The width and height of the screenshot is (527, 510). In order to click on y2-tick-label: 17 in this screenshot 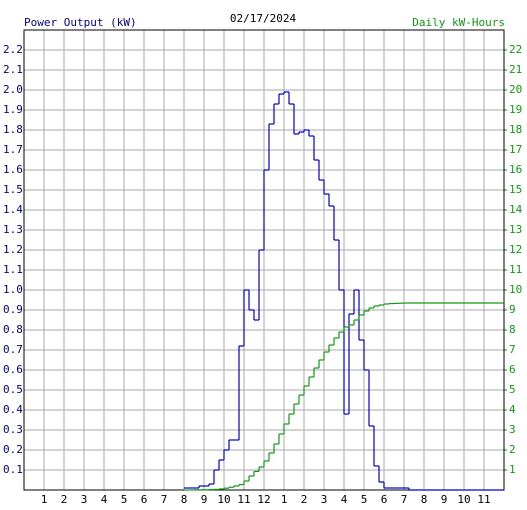, I will do `click(515, 149)`.